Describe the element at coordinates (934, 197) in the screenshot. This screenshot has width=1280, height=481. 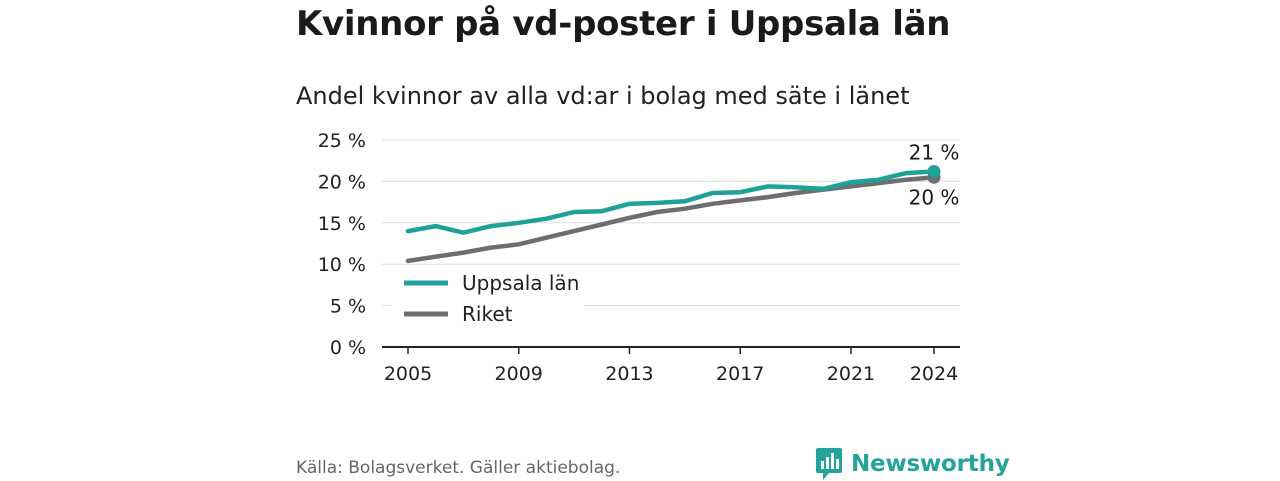
I see `end-value-label: 20 %` at that location.